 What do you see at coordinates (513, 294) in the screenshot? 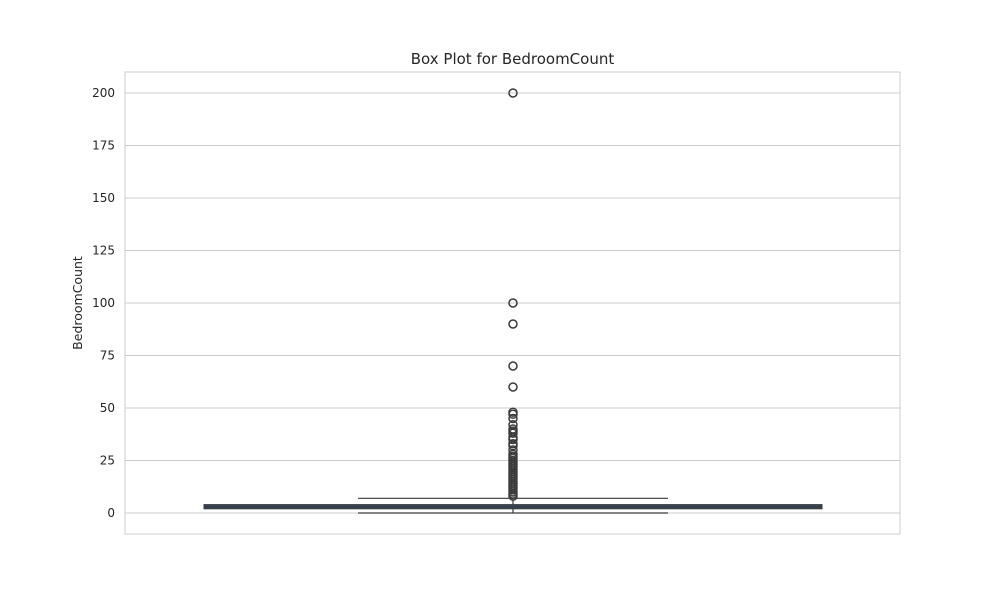
I see `outlier-points` at bounding box center [513, 294].